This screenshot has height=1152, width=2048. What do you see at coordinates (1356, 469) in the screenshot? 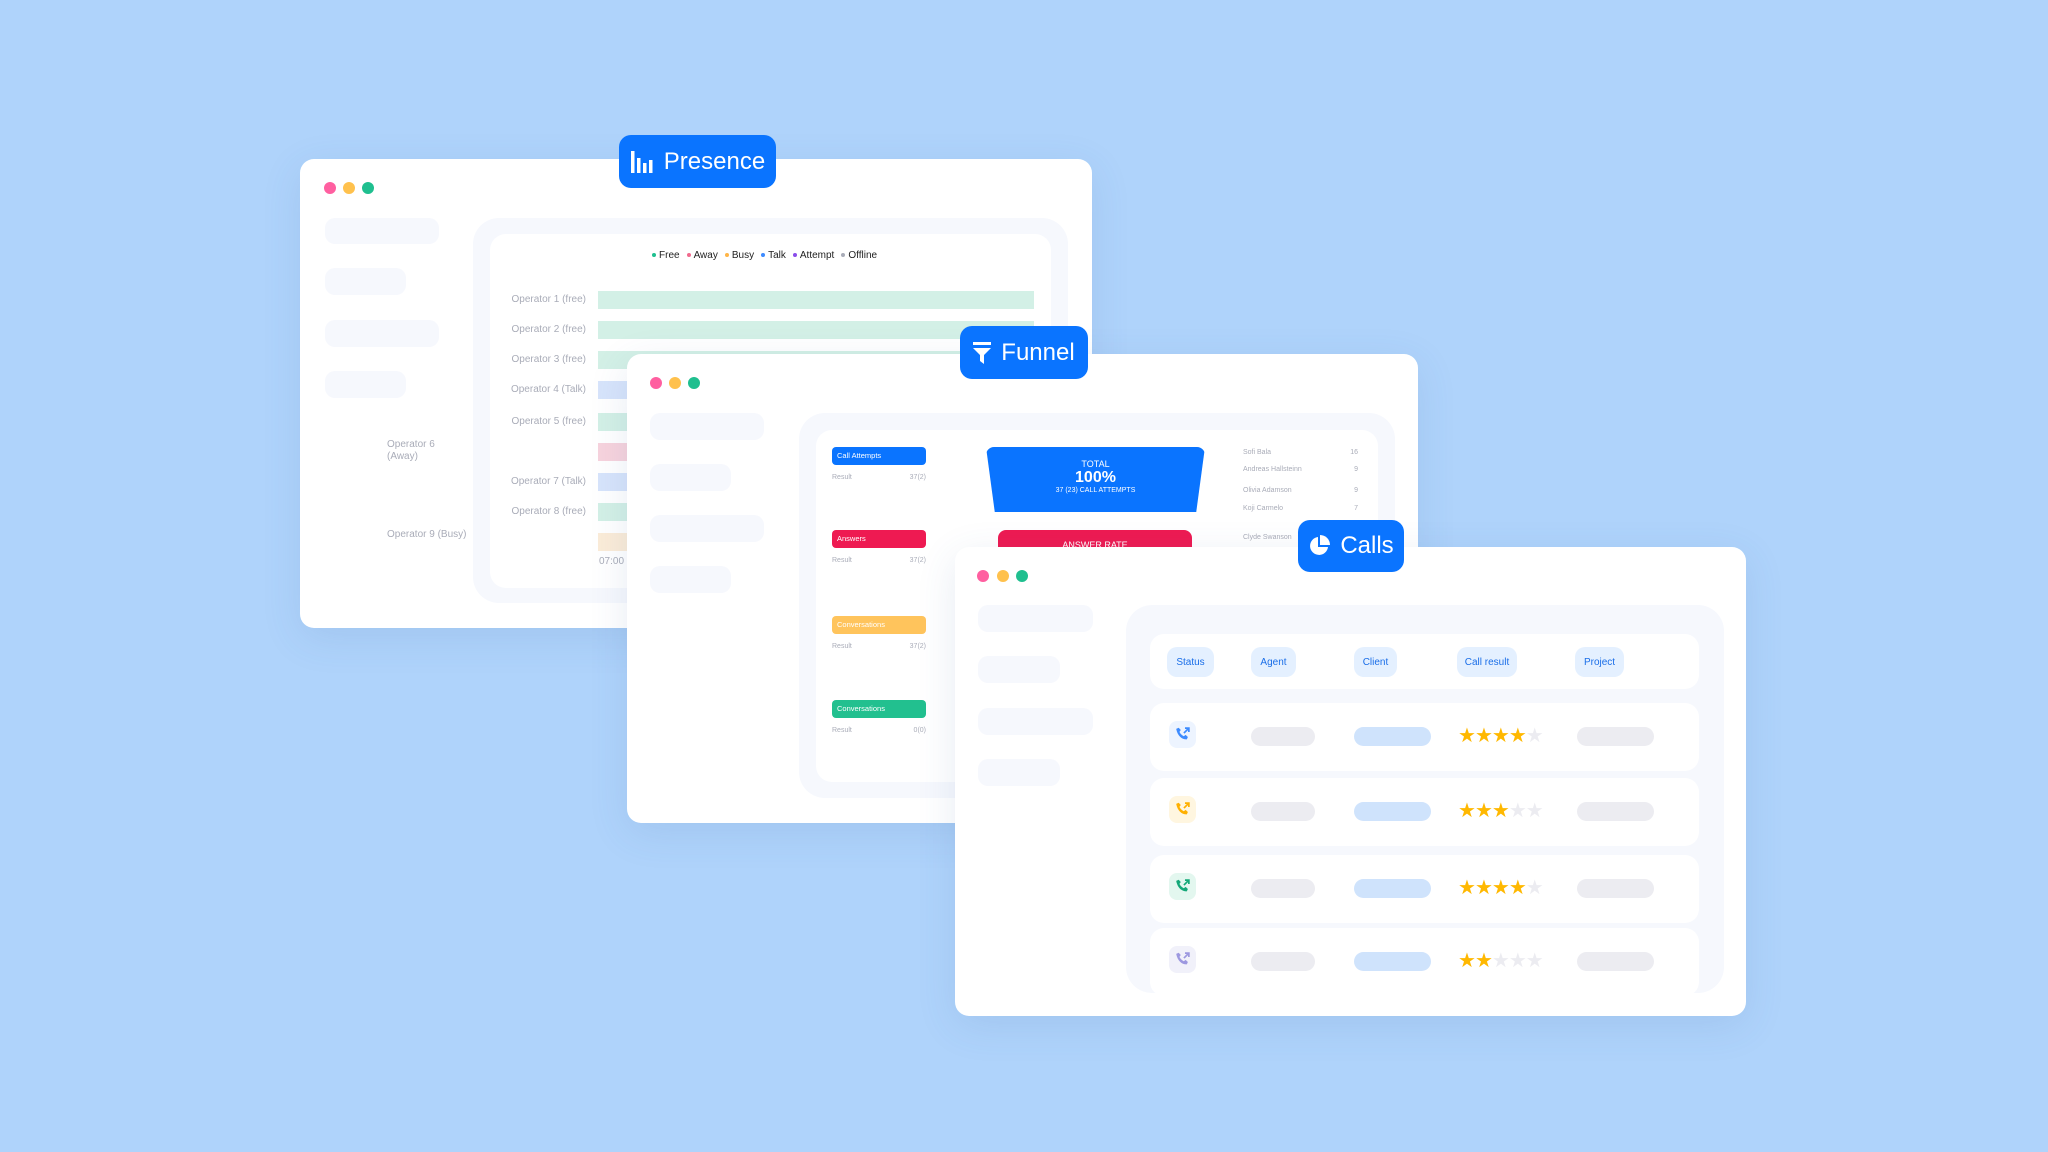
I see `agent-value: 9` at bounding box center [1356, 469].